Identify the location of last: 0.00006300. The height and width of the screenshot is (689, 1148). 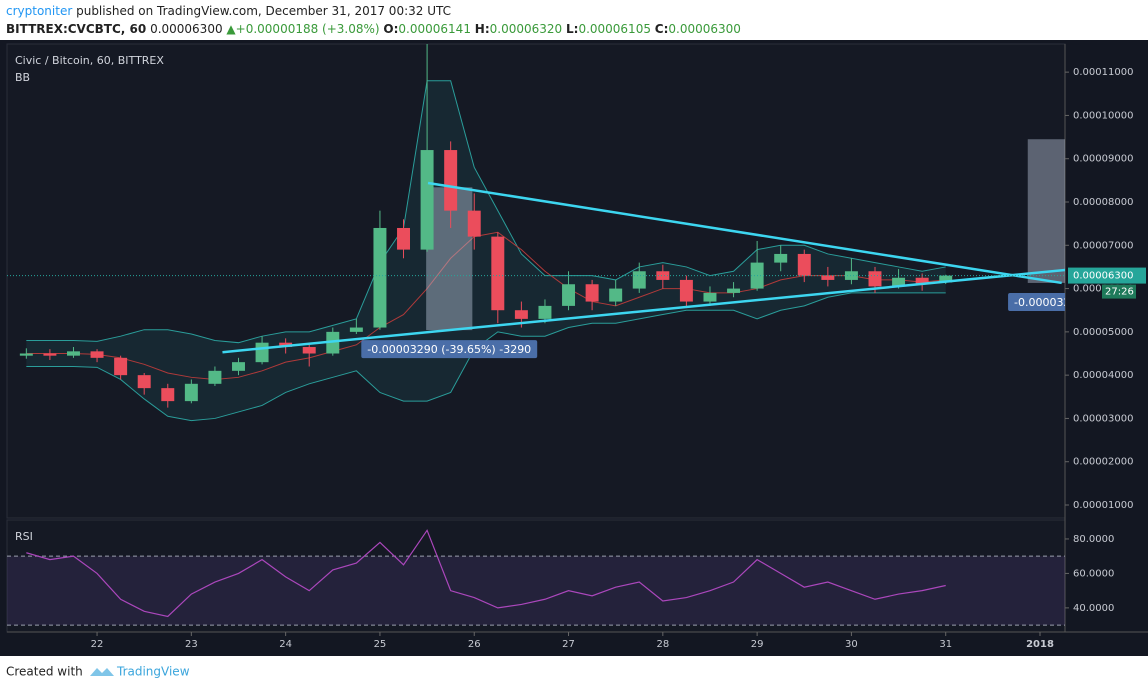
(186, 29).